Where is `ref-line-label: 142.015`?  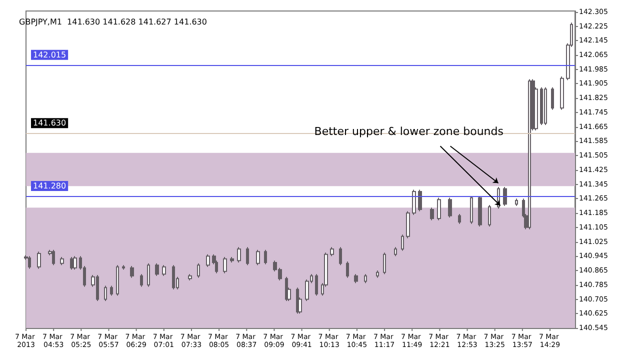
ref-line-label: 142.015 is located at coordinates (49, 55).